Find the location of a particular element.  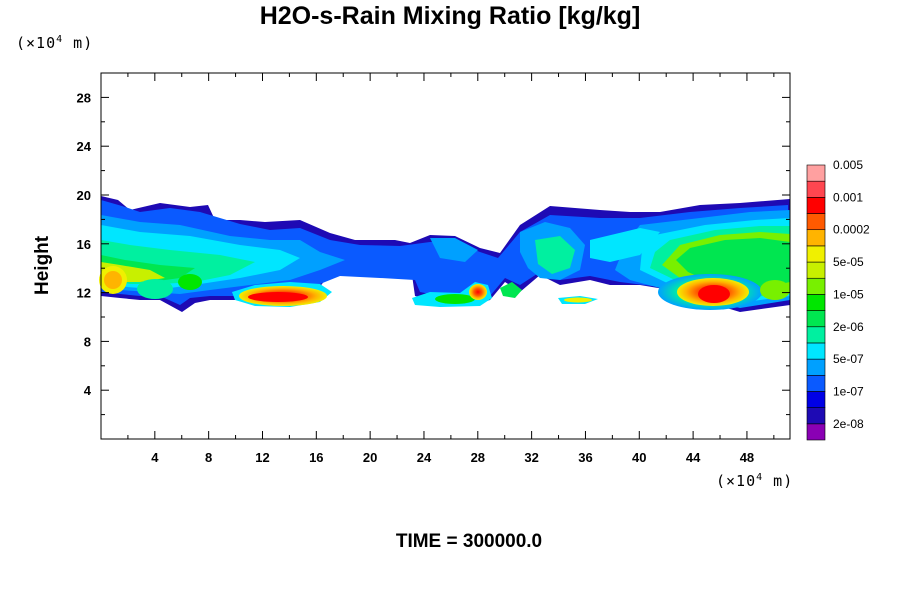

colorbar-label: 0.0002 is located at coordinates (851, 230).